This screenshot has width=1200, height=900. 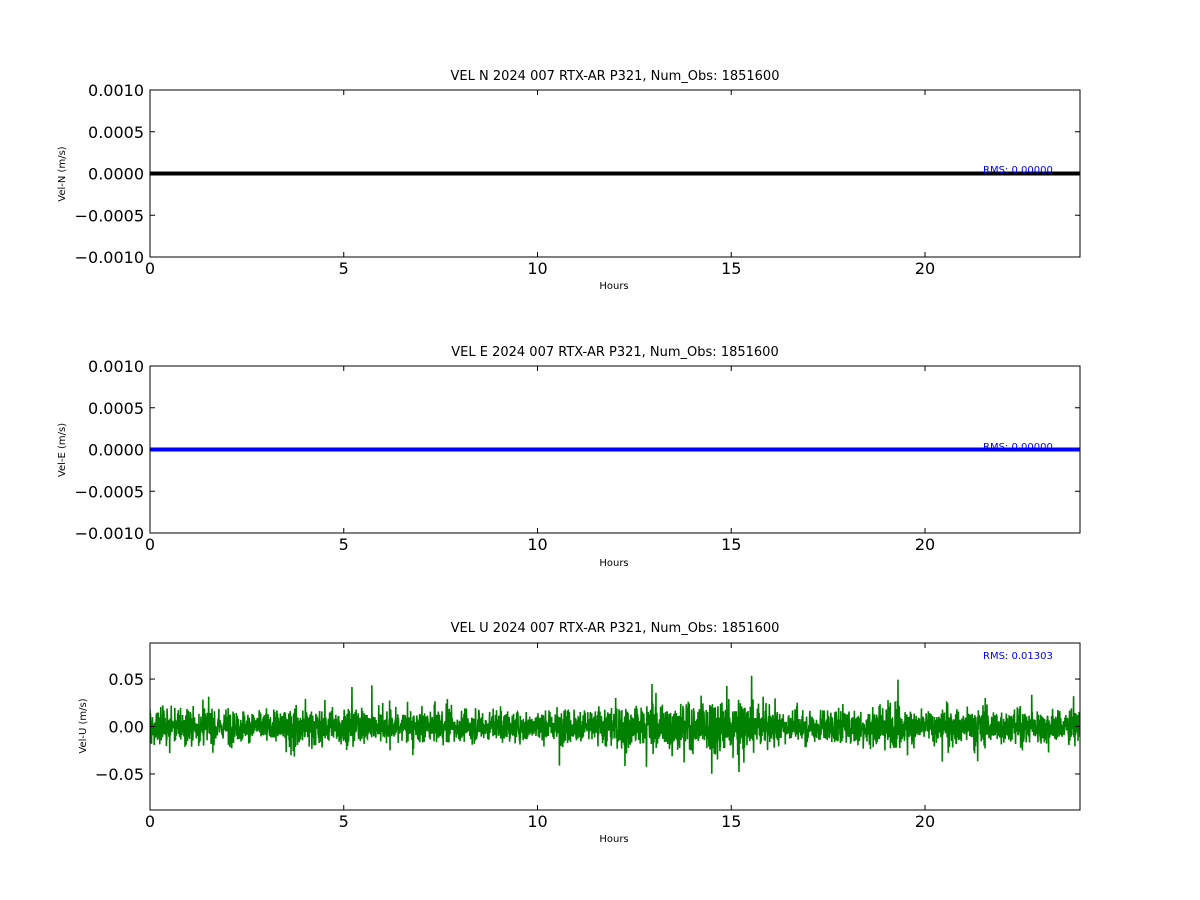 What do you see at coordinates (83, 725) in the screenshot?
I see `vel-u-y-axis-label: Vel-U (m/s)` at bounding box center [83, 725].